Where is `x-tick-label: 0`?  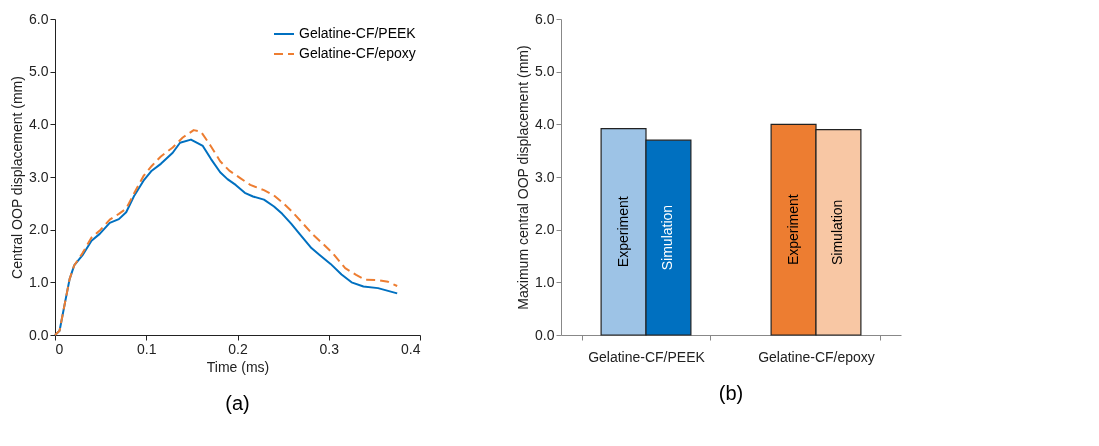 x-tick-label: 0 is located at coordinates (59, 348).